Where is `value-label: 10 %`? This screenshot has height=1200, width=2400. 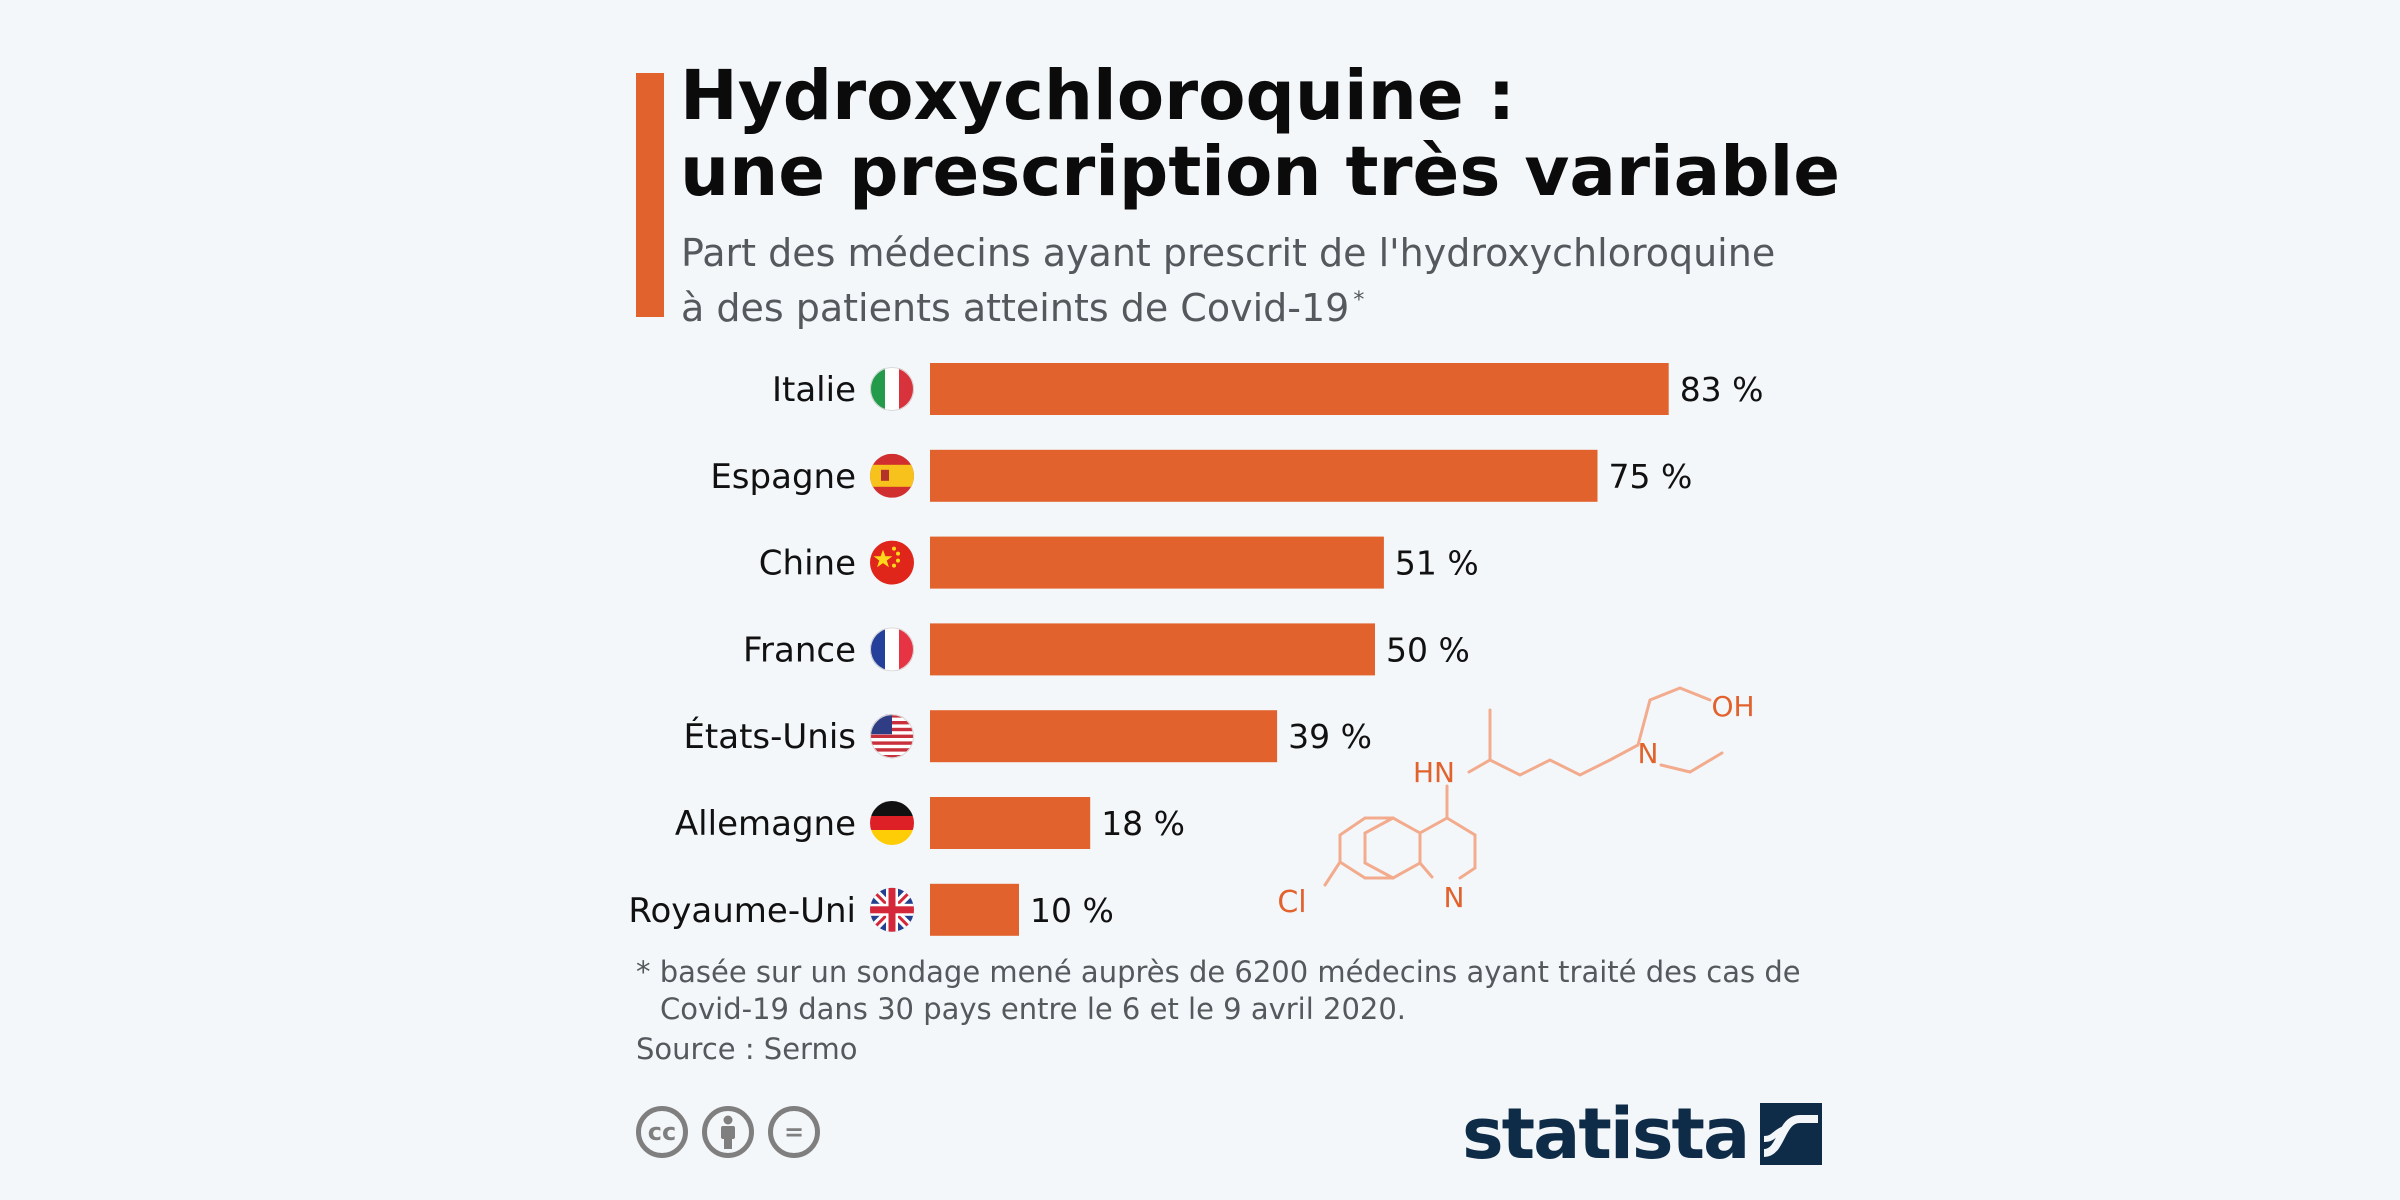 value-label: 10 % is located at coordinates (1072, 910).